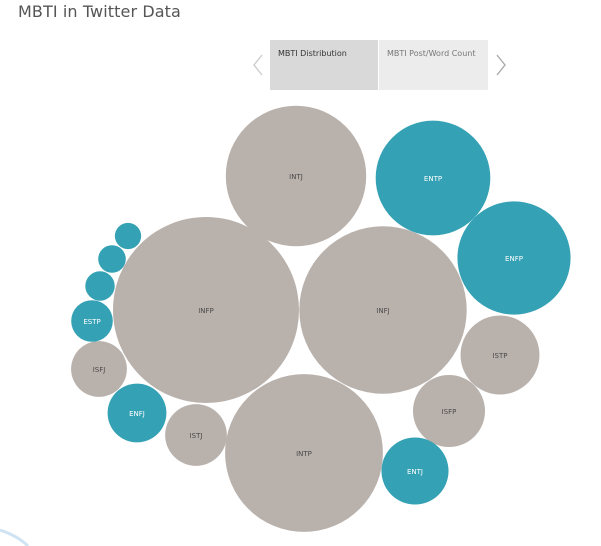 This screenshot has height=546, width=601. I want to click on bubble-label: INFJ, so click(382, 311).